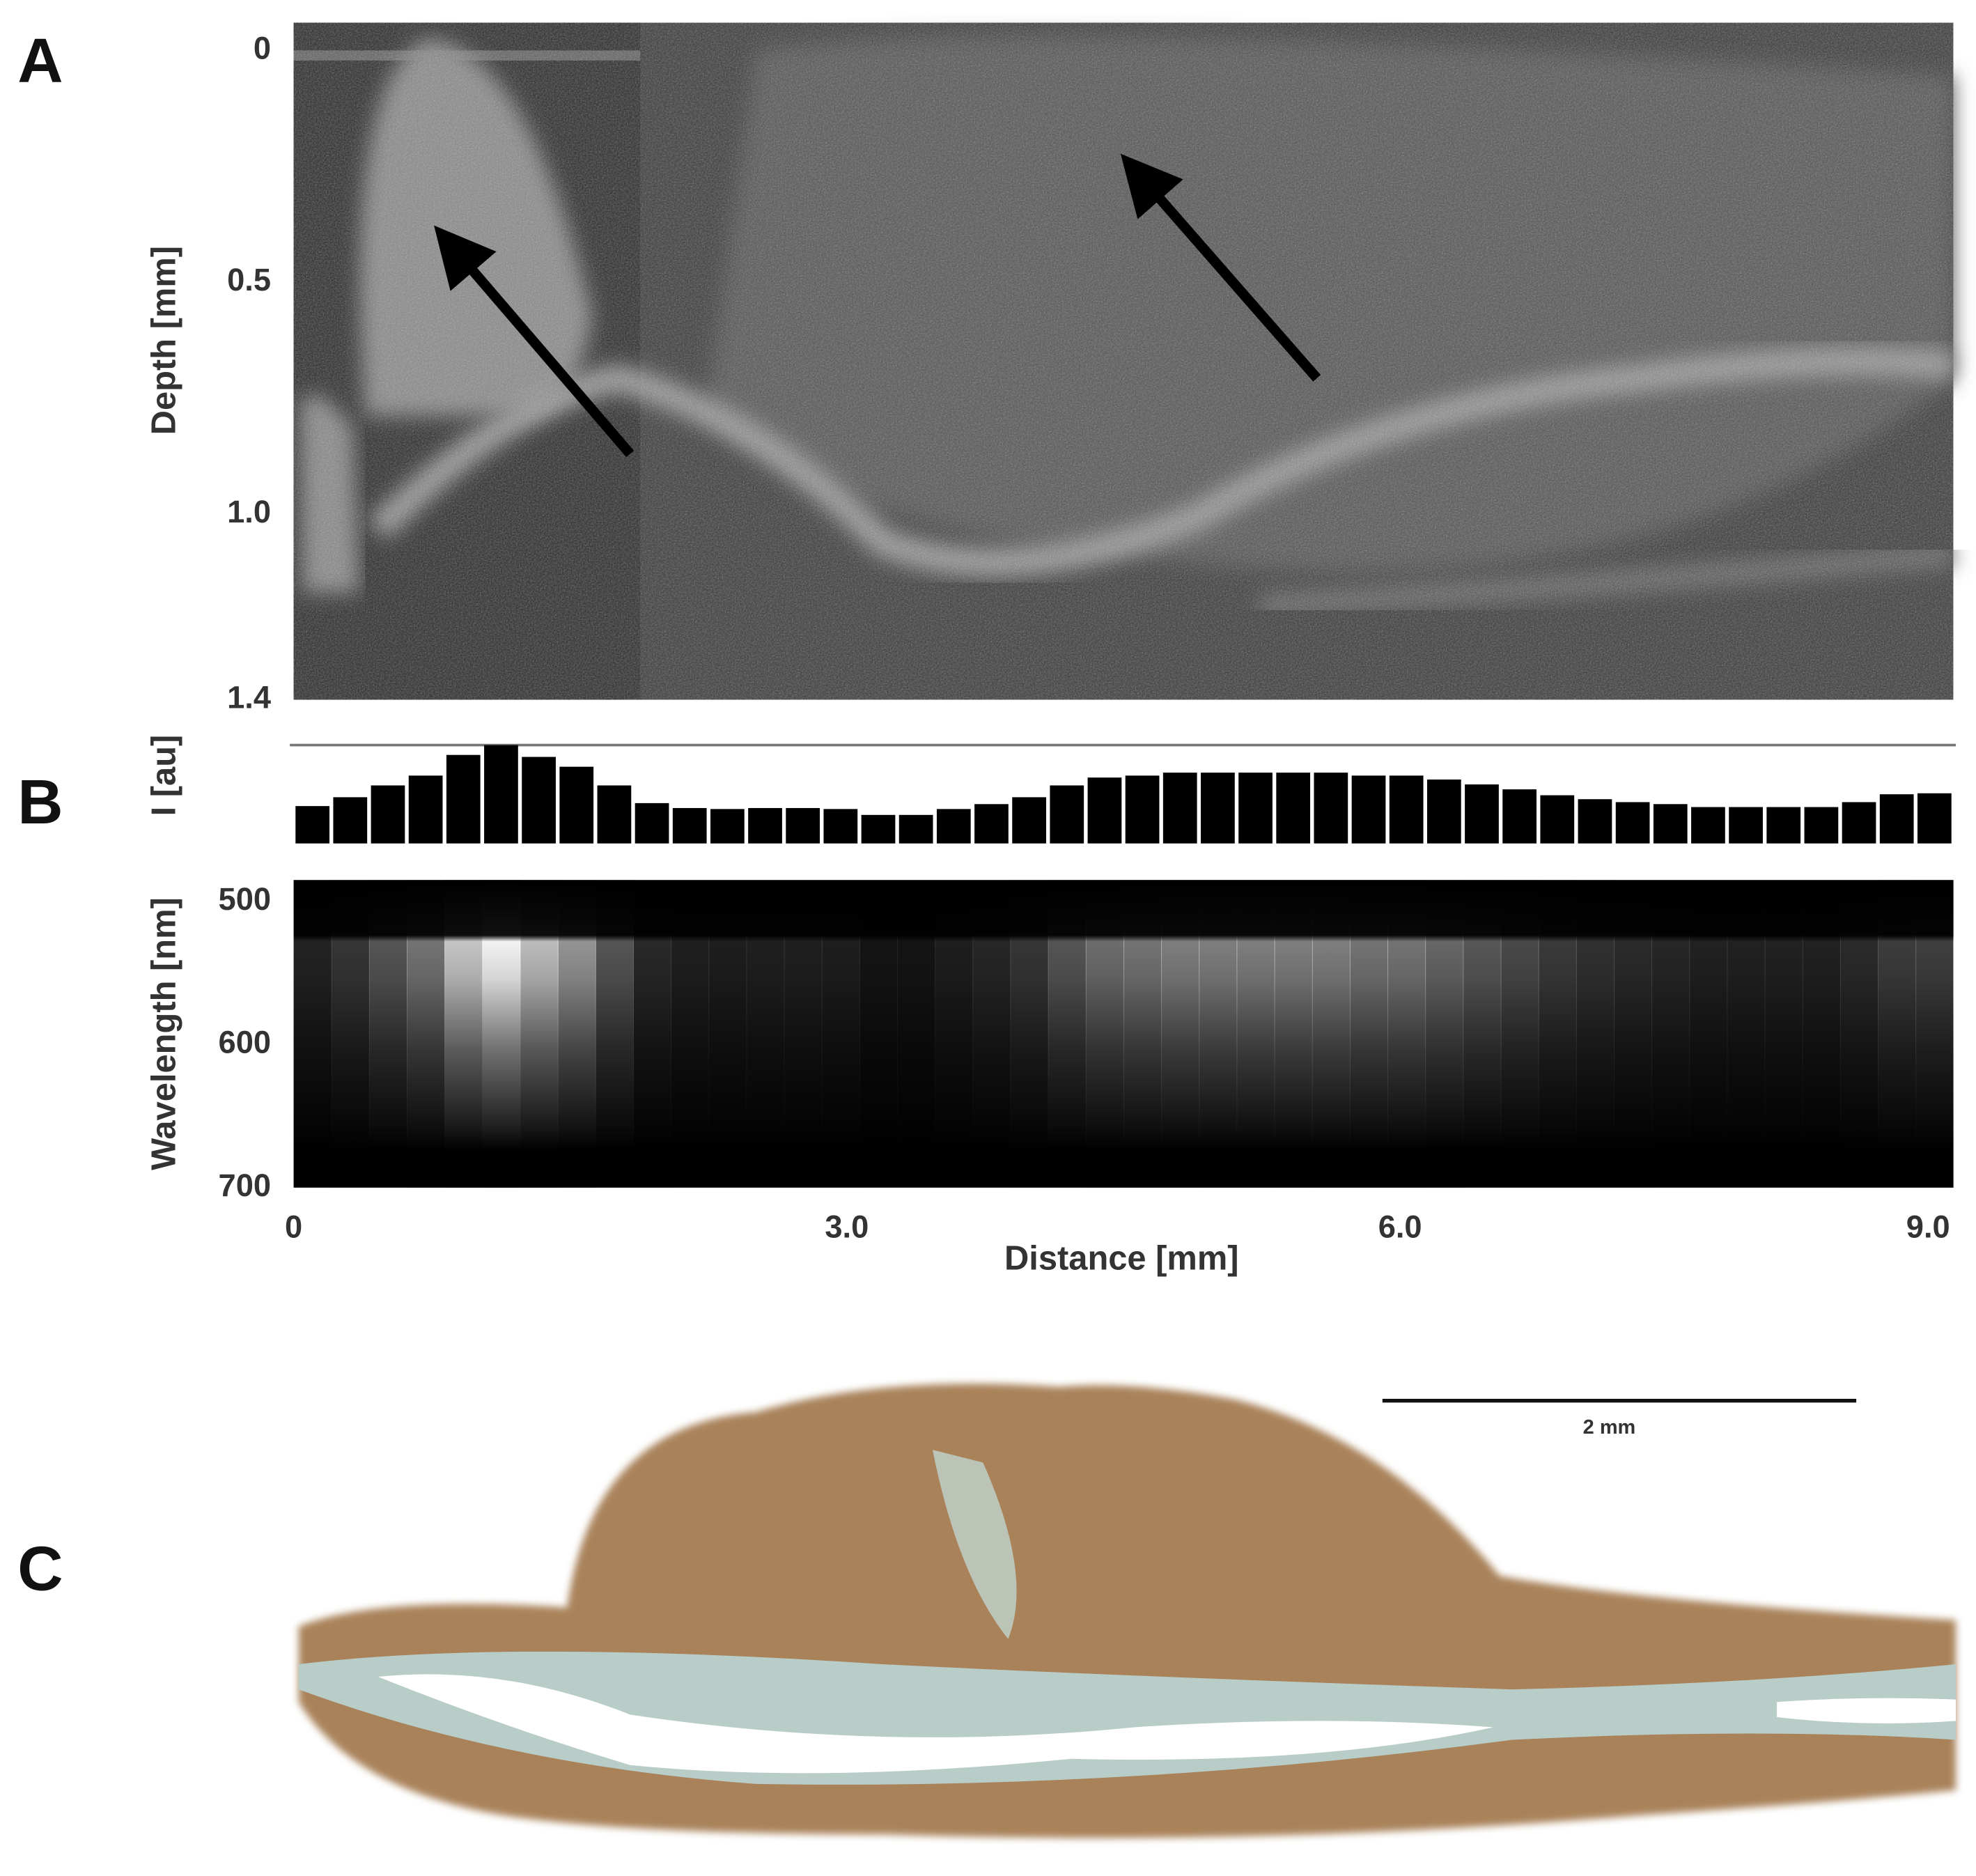  Describe the element at coordinates (1121, 1259) in the screenshot. I see `x-axis-label: Distance [mm]` at that location.